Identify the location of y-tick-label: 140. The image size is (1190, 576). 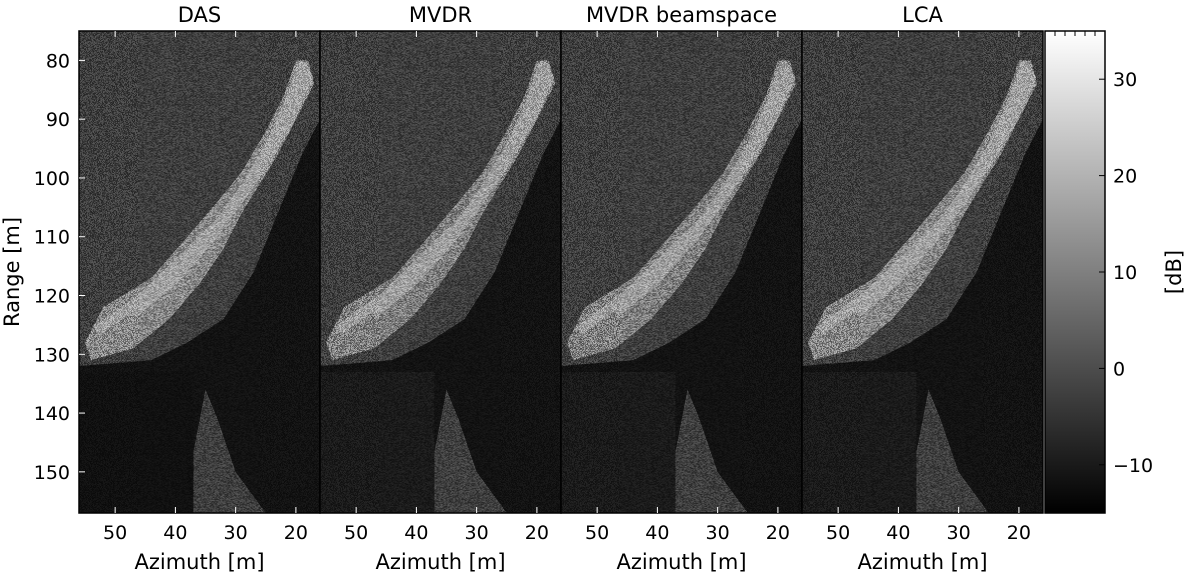
(52, 414).